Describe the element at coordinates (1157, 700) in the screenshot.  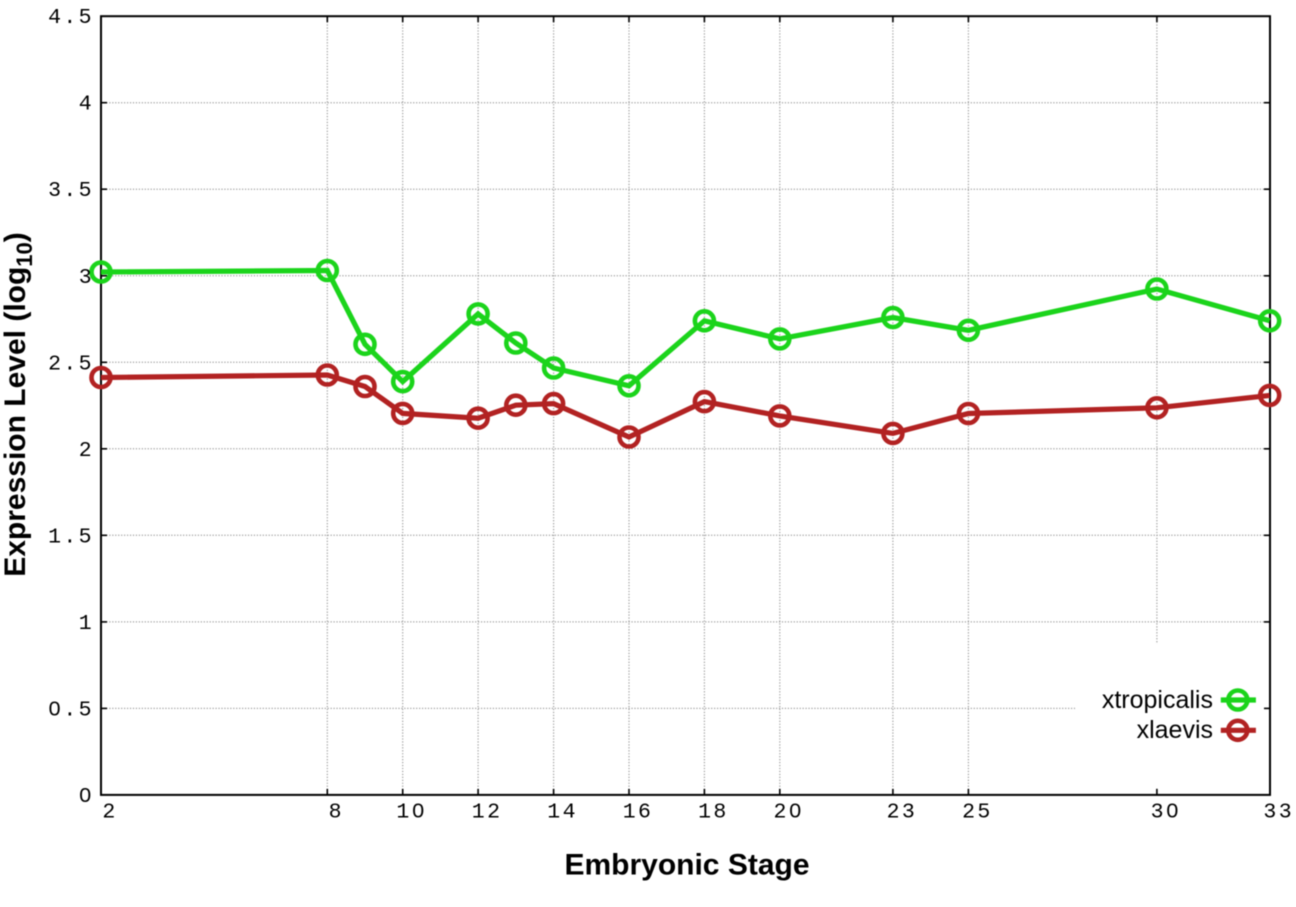
I see `svg-text: xtropicalis` at that location.